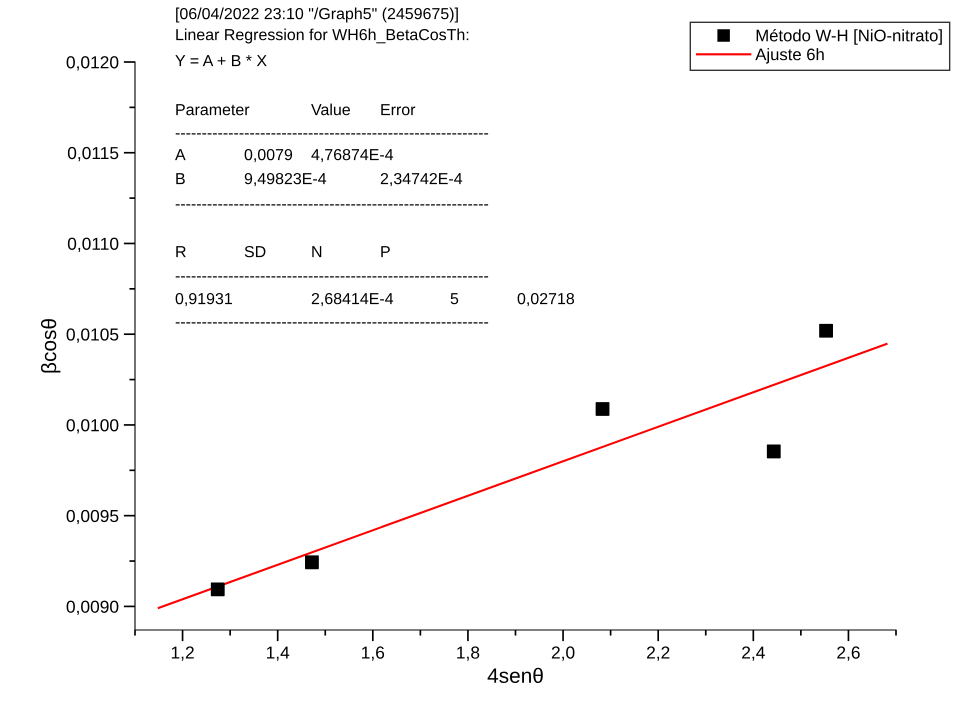 The image size is (961, 713). Describe the element at coordinates (255, 252) in the screenshot. I see `annotation: SD` at that location.